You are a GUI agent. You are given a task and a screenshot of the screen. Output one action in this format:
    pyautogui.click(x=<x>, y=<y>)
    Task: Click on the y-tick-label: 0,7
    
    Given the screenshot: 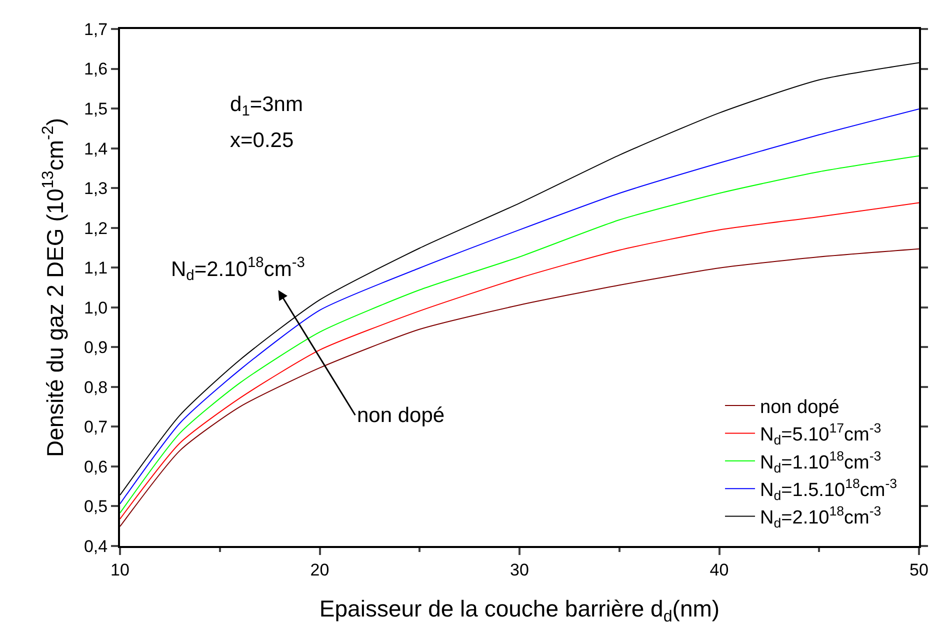 What is the action you would take?
    pyautogui.click(x=96, y=427)
    